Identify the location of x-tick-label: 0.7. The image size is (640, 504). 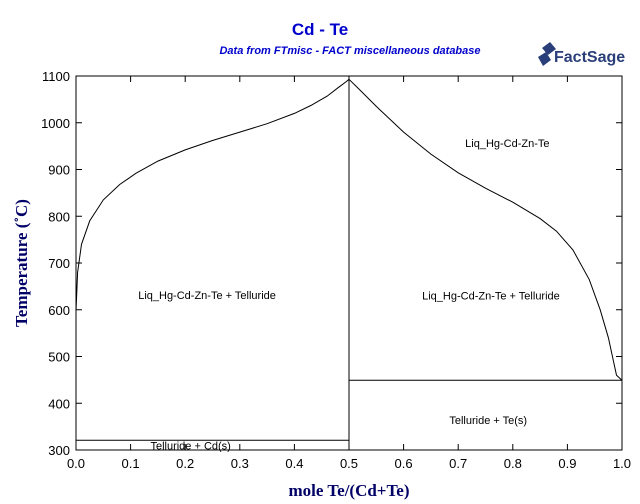
(458, 463).